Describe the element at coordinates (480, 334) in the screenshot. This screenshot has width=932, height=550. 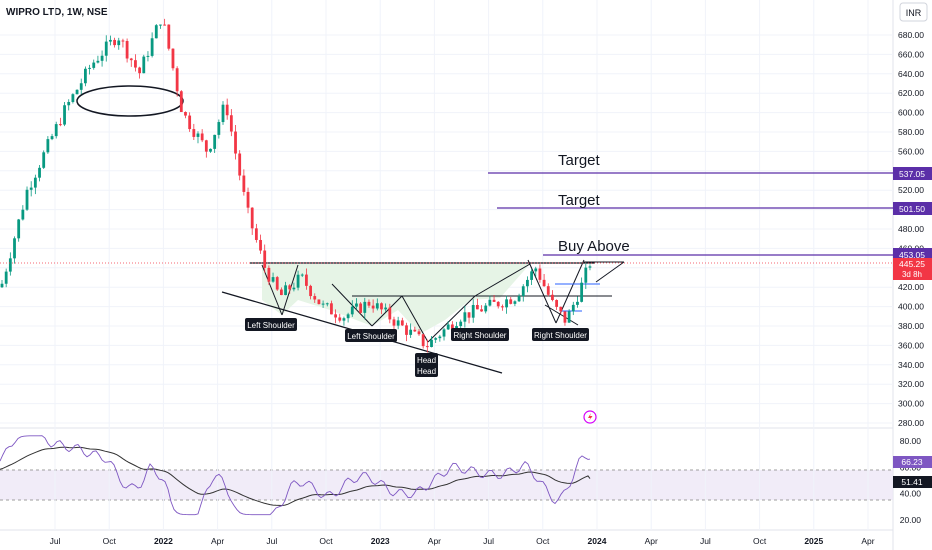
I see `label-box` at that location.